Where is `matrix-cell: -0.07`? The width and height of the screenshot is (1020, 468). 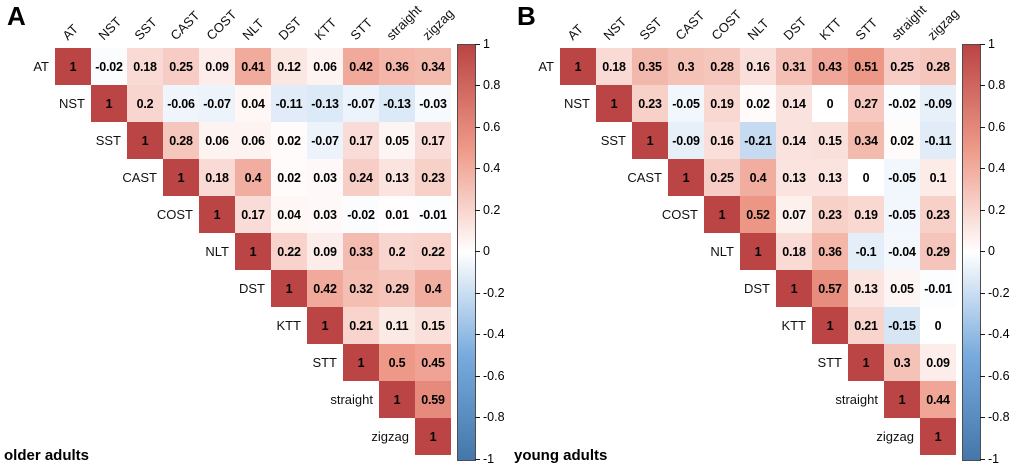
matrix-cell: -0.07 is located at coordinates (217, 103).